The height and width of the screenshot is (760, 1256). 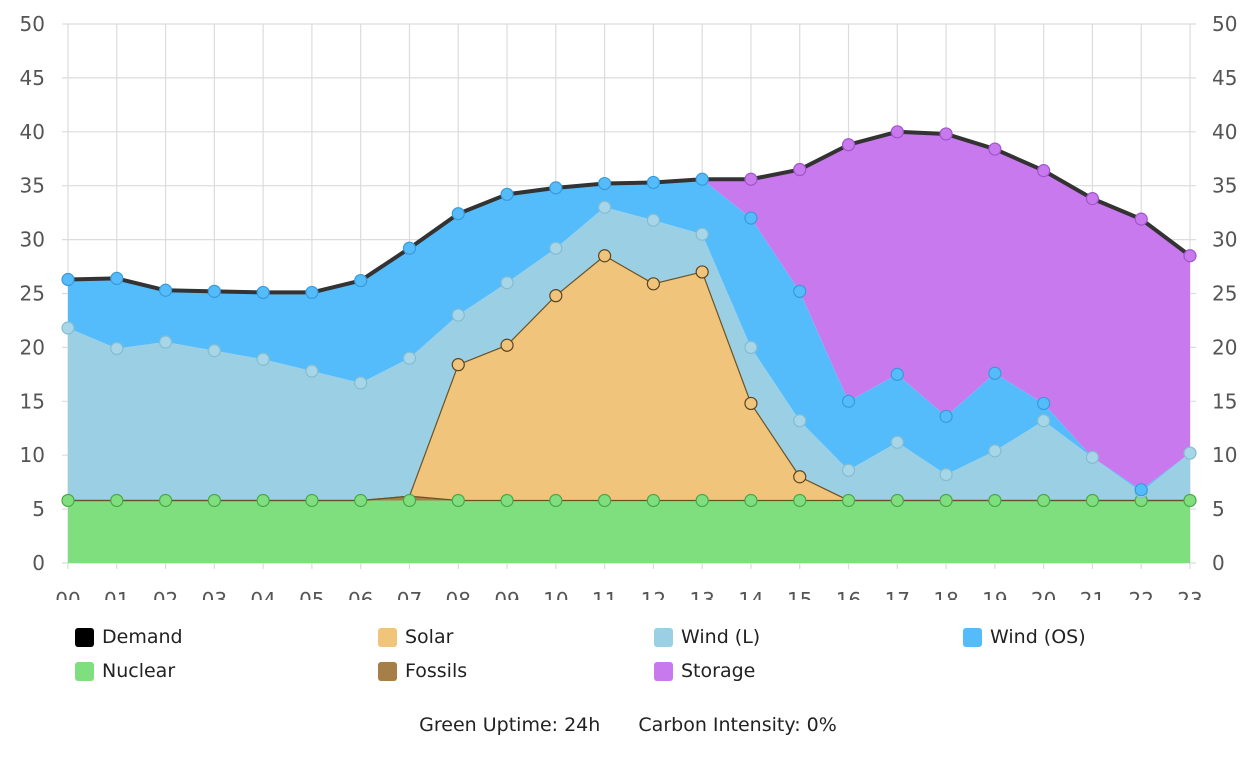 I want to click on x-tick-label: 02, so click(x=165, y=594).